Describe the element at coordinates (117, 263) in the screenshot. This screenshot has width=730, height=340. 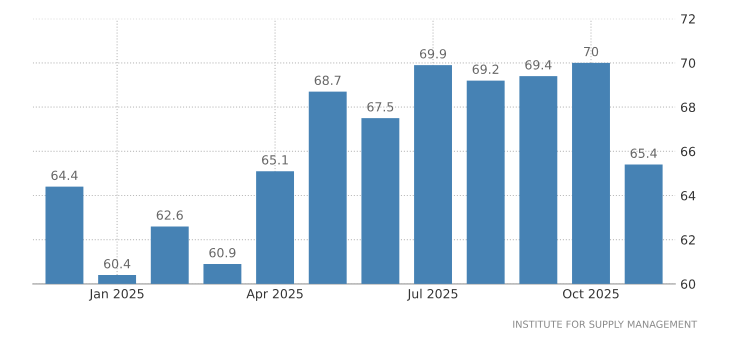
I see `data-label: 60.4` at that location.